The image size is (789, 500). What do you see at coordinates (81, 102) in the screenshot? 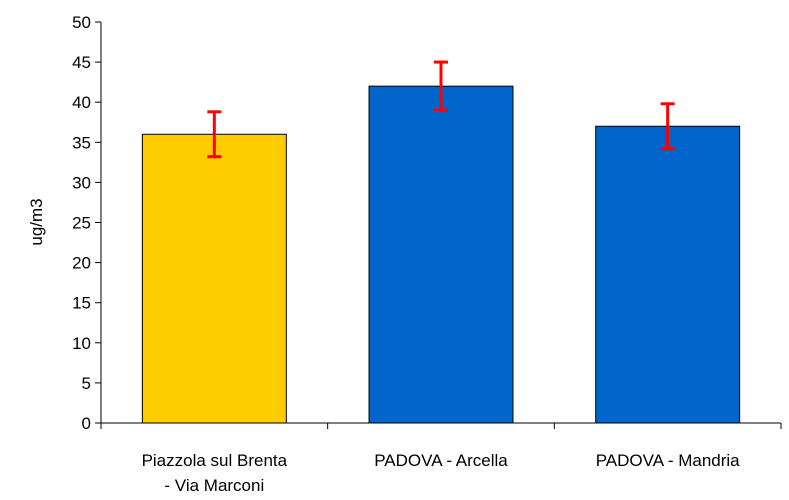
I see `y-tick-label: 40` at bounding box center [81, 102].